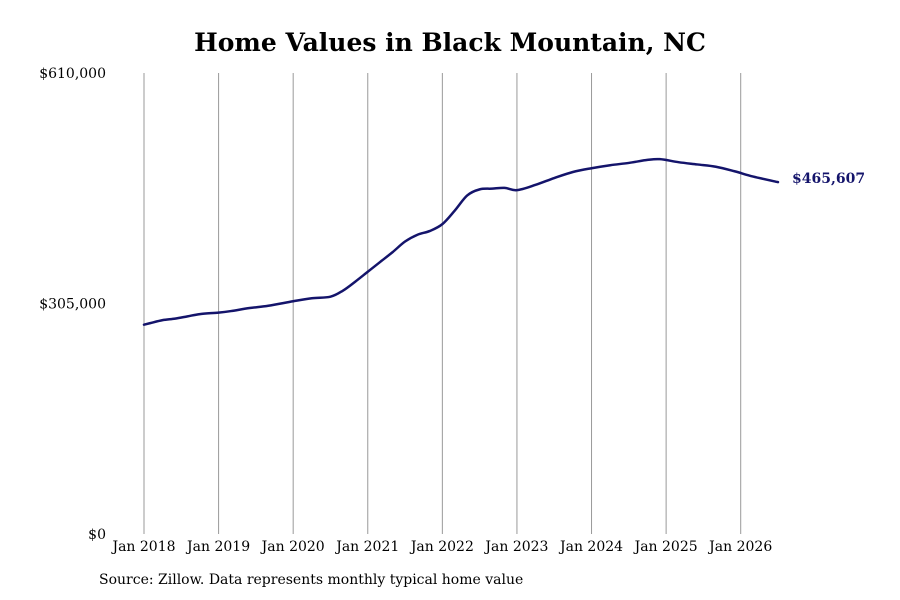 The width and height of the screenshot is (900, 600). I want to click on x-tick-label: Jan 2024, so click(590, 547).